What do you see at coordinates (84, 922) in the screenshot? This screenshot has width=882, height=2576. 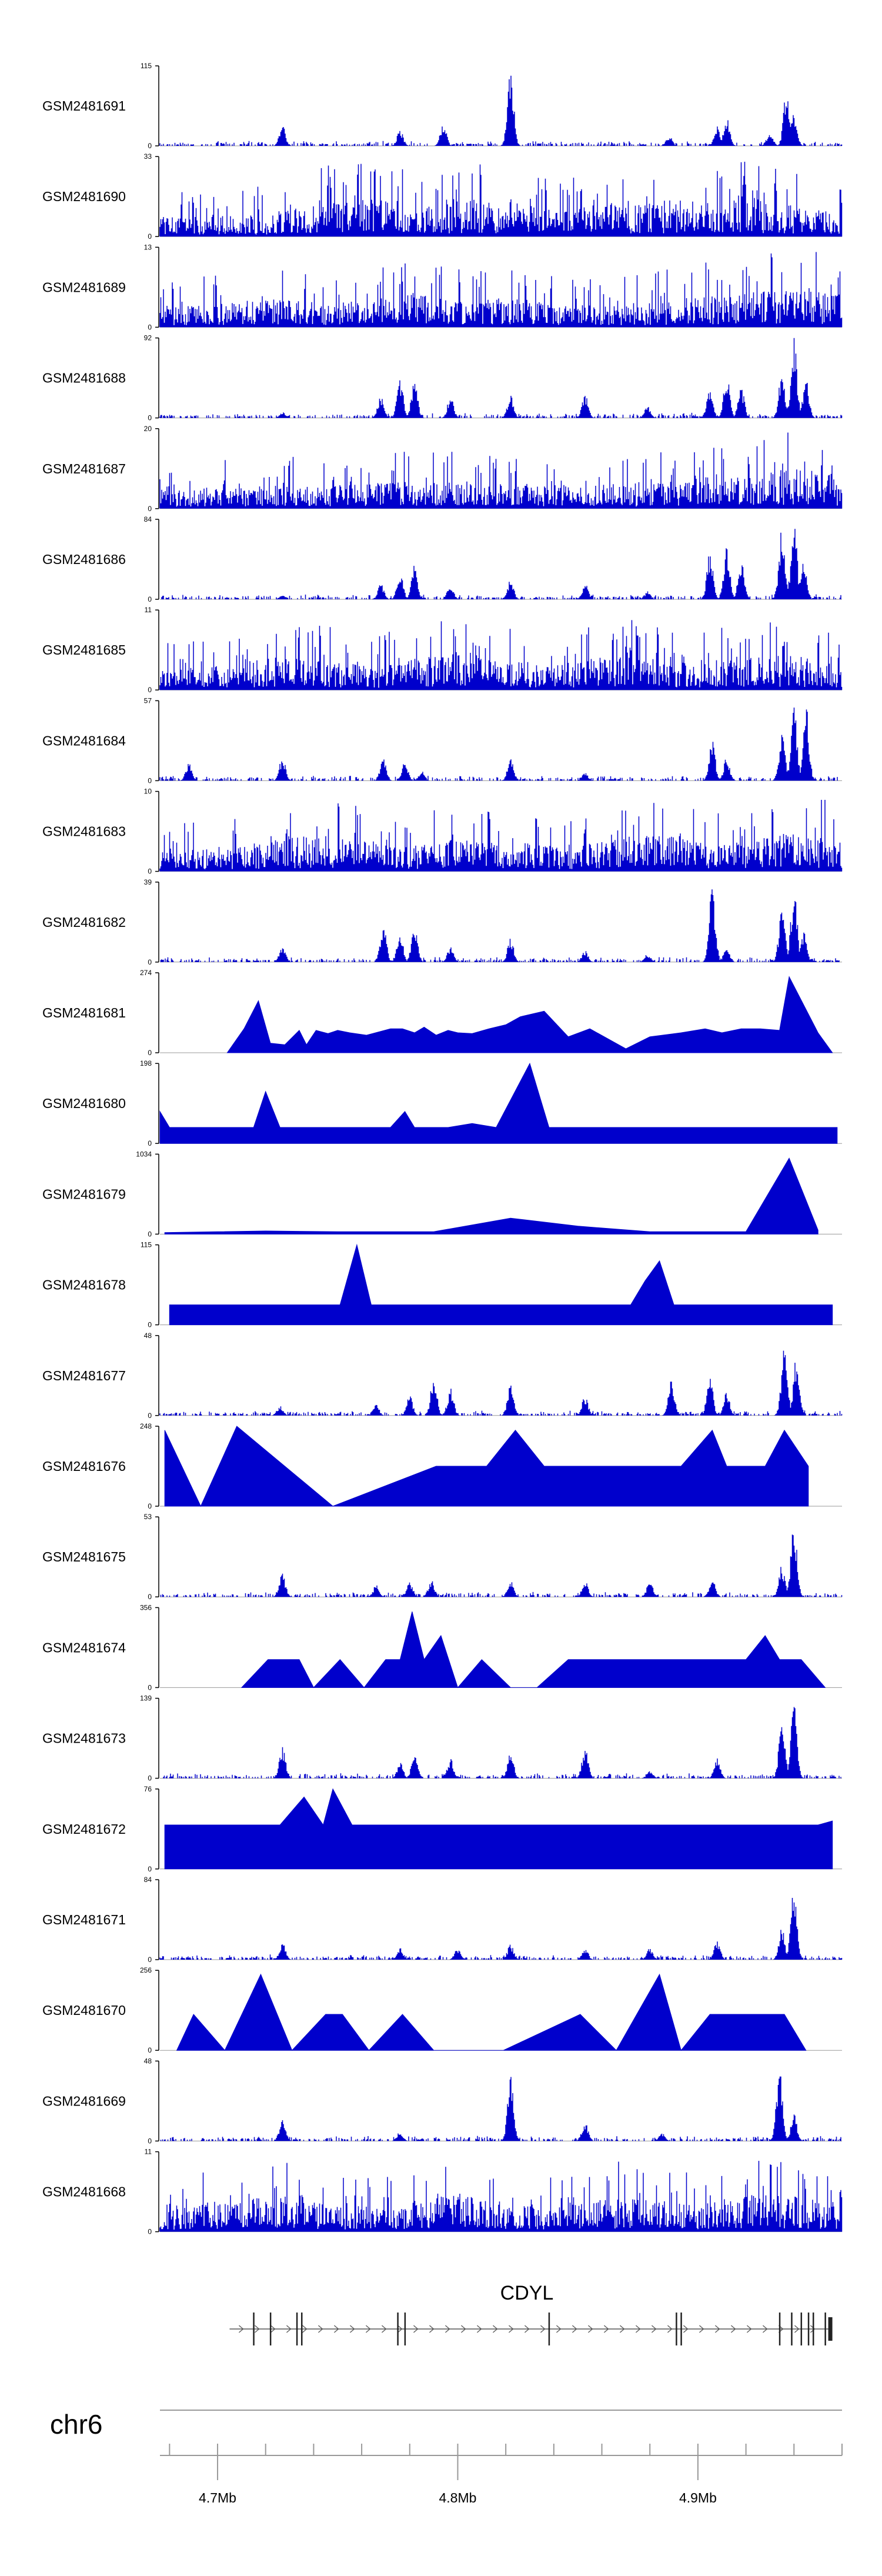 I see `track-label: GSM2481682` at bounding box center [84, 922].